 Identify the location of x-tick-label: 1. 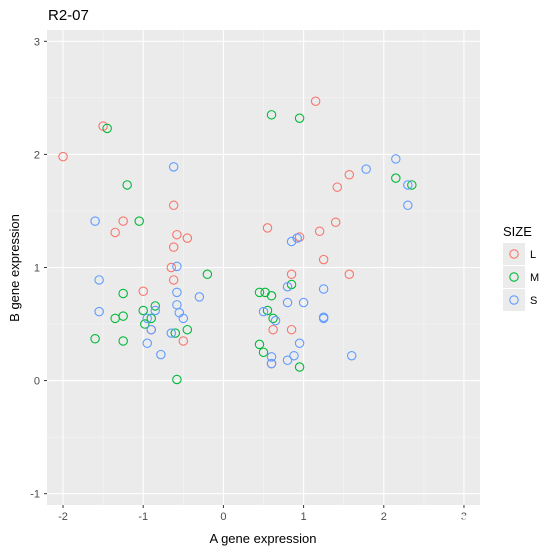
(304, 517).